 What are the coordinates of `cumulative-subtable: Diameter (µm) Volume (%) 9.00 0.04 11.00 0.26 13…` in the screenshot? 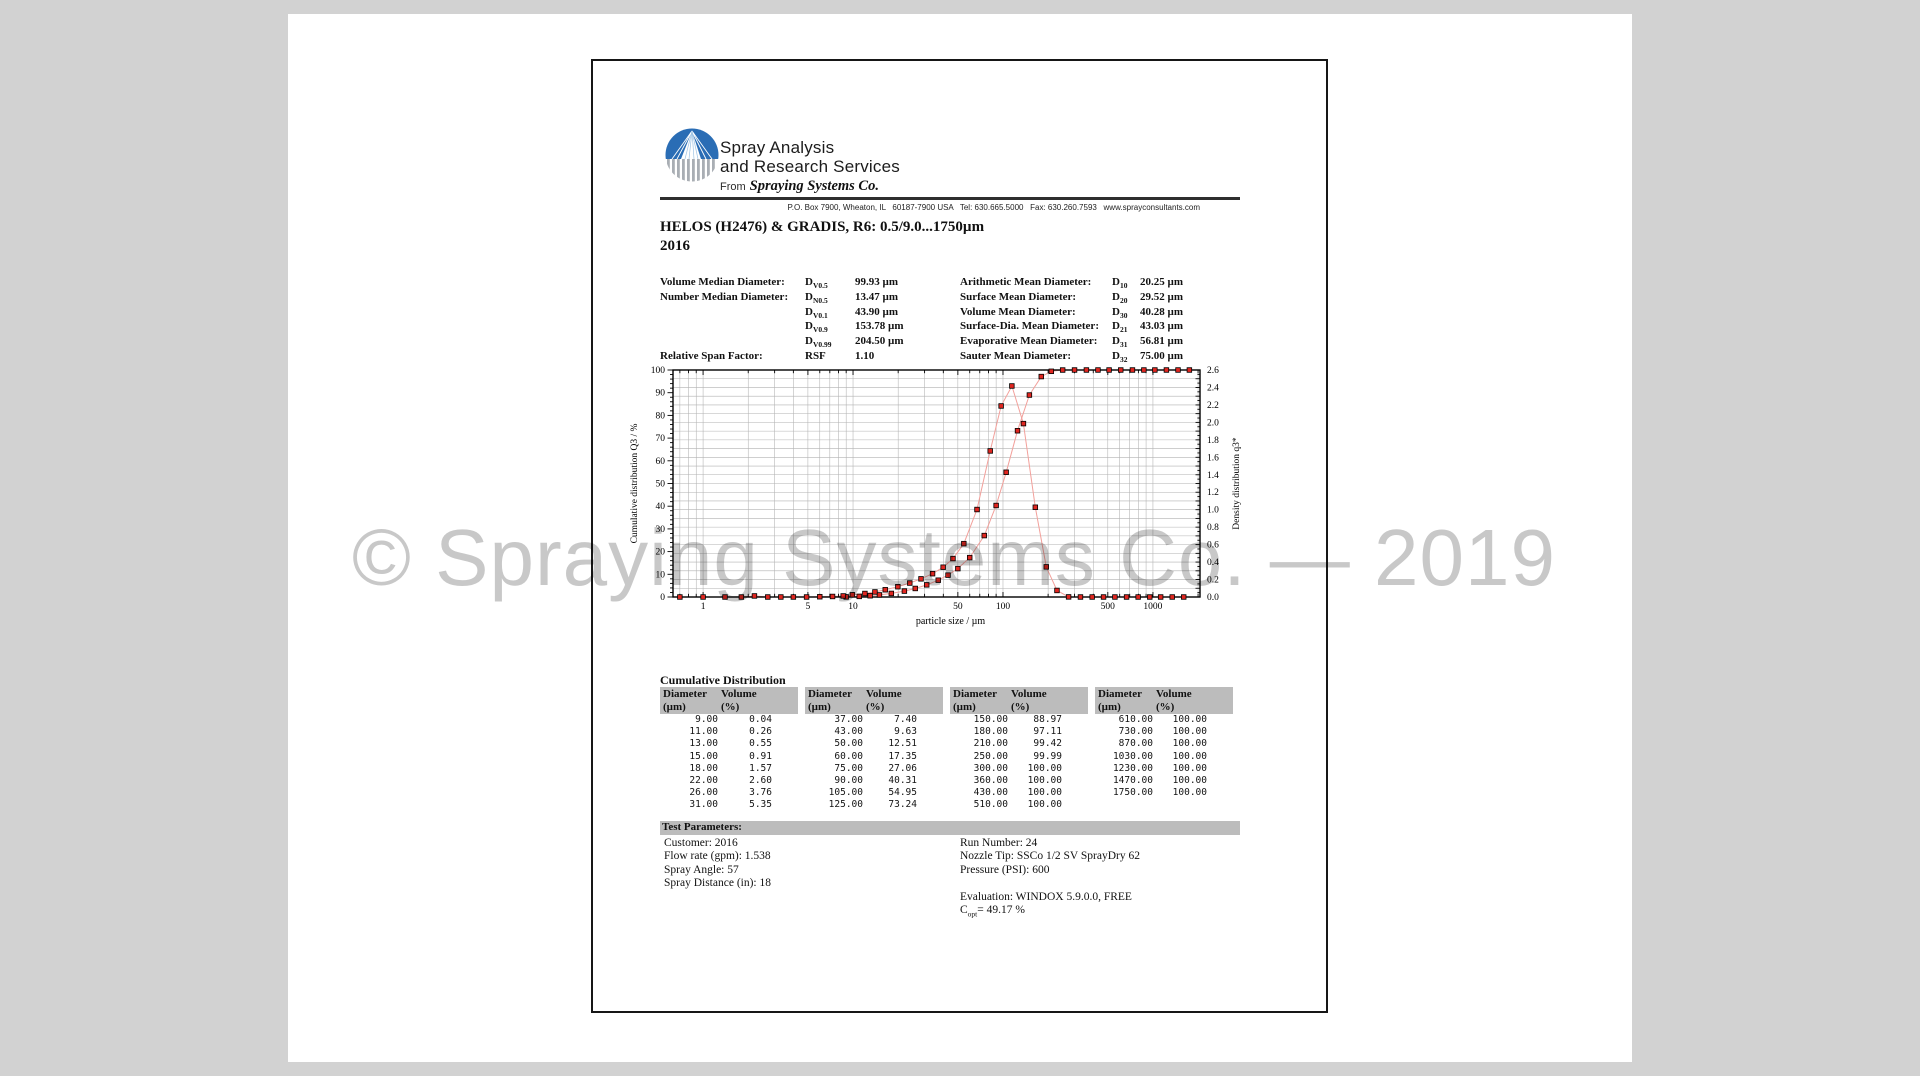 It's located at (729, 749).